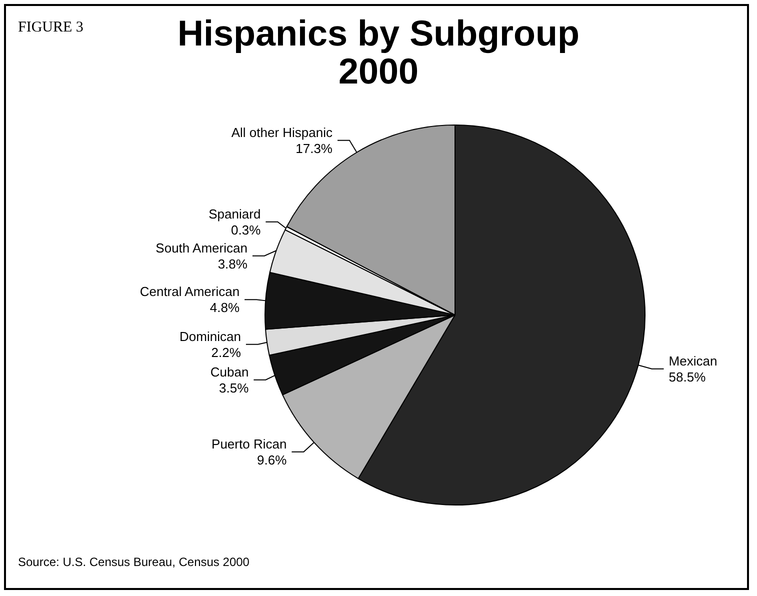  I want to click on slice-label: South American, so click(202, 248).